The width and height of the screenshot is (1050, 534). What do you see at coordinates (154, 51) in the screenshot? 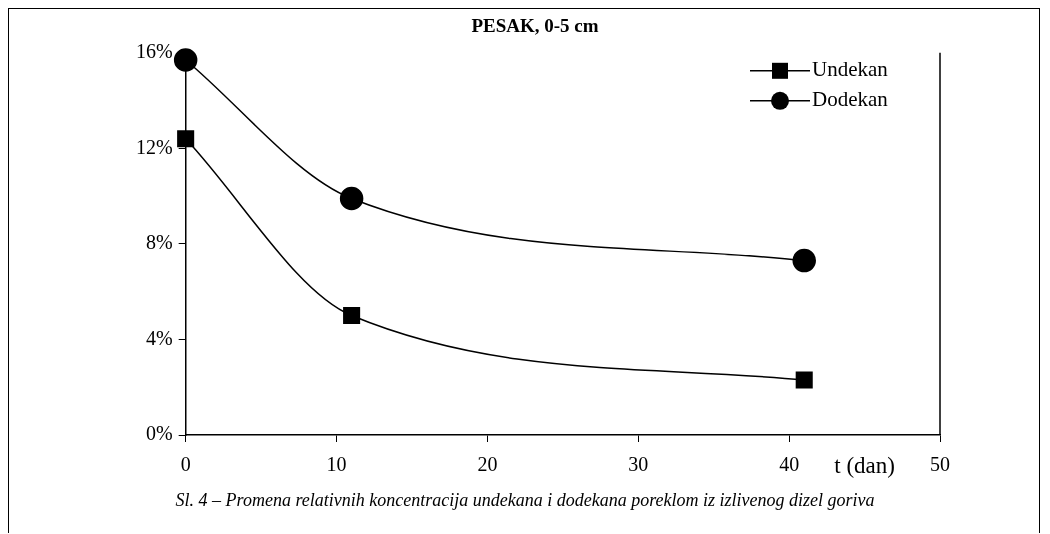
I see `y-tick-label: 16%` at bounding box center [154, 51].